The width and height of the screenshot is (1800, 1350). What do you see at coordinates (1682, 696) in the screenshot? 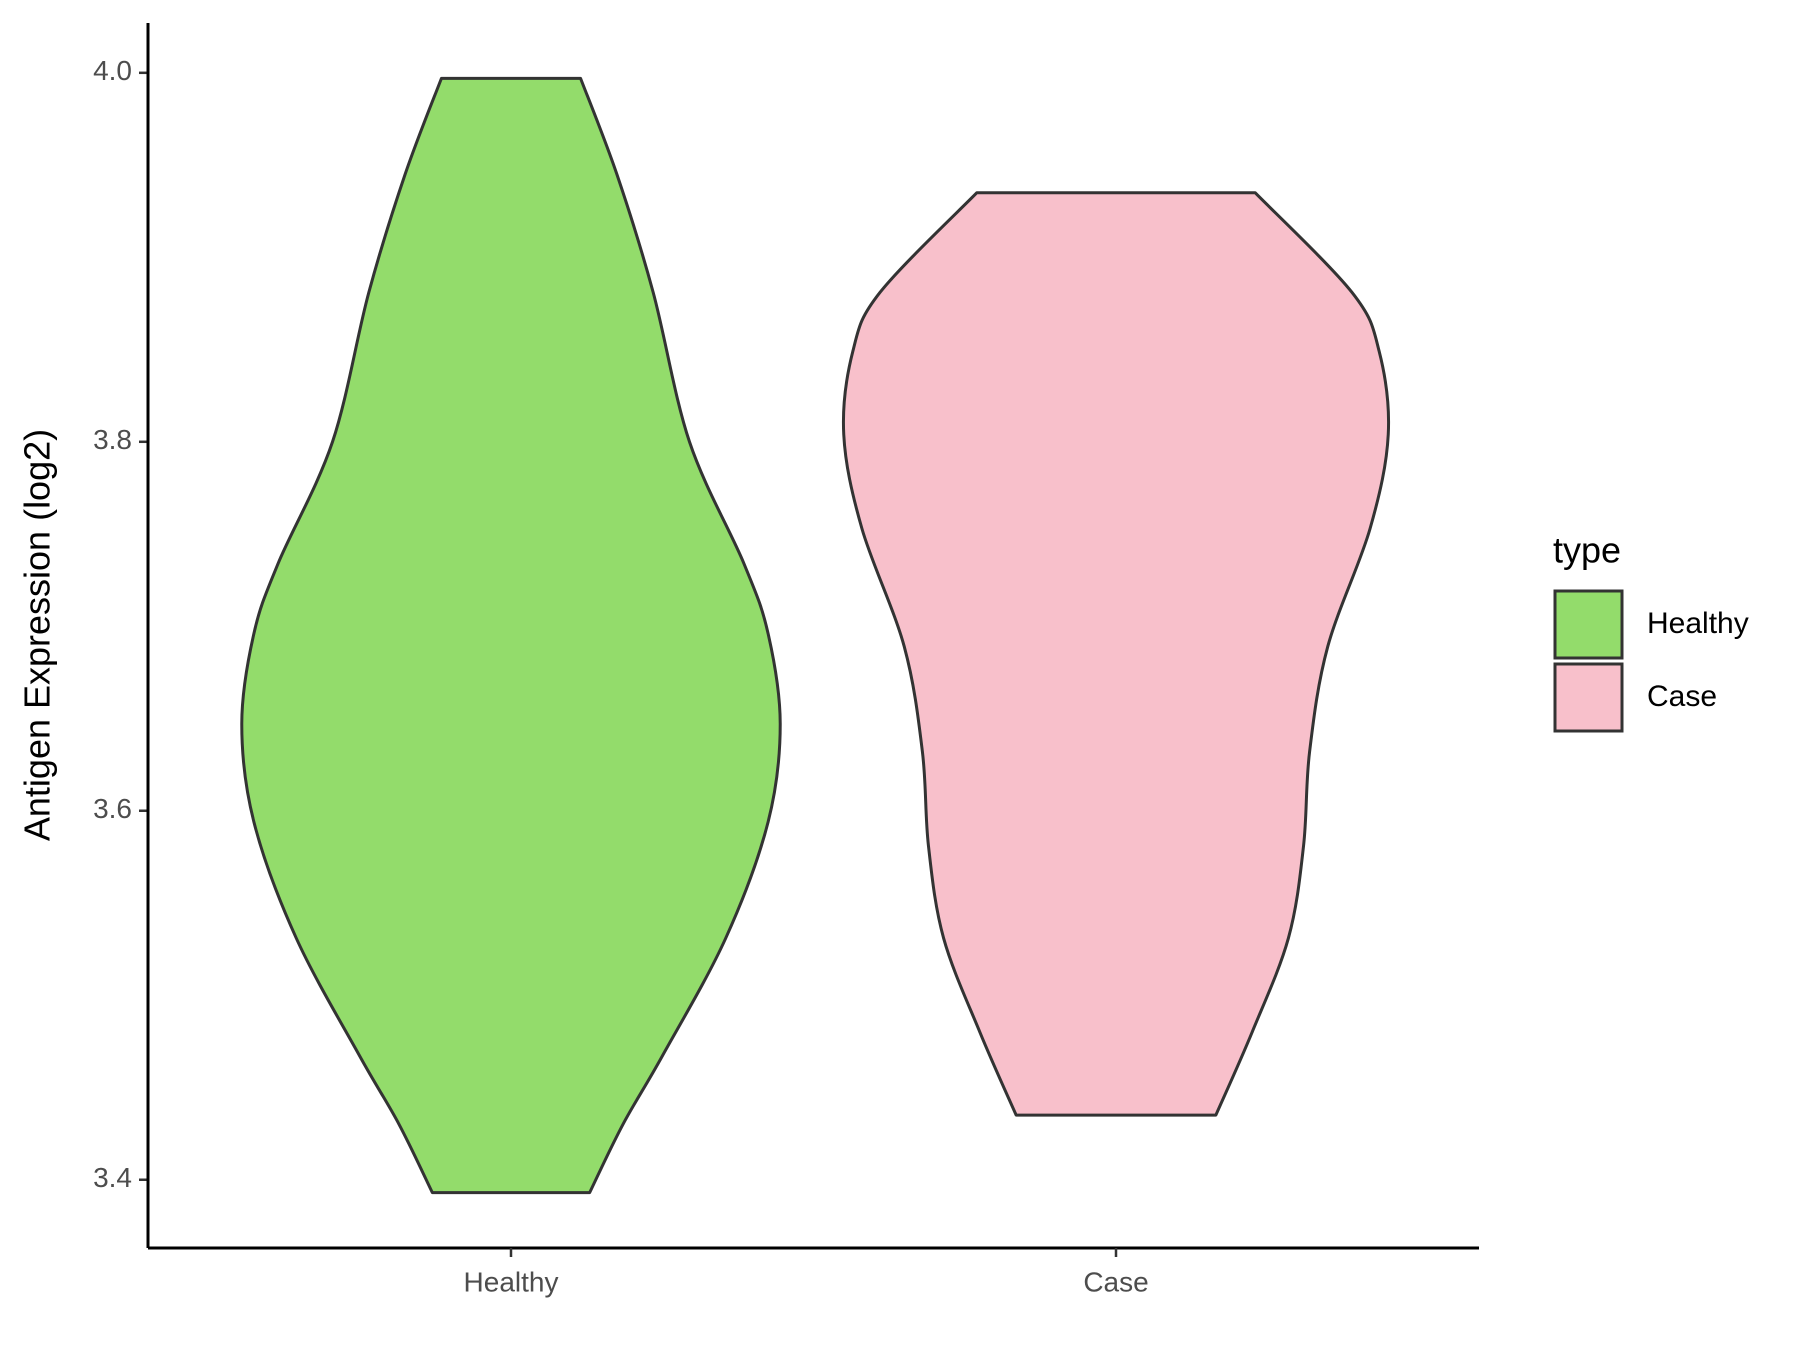
I see `legend-label: Case` at bounding box center [1682, 696].